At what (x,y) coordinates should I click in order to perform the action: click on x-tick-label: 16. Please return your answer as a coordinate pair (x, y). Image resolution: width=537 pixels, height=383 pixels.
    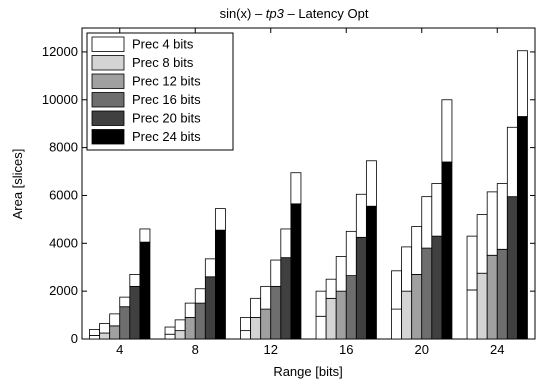
    Looking at the image, I should click on (346, 349).